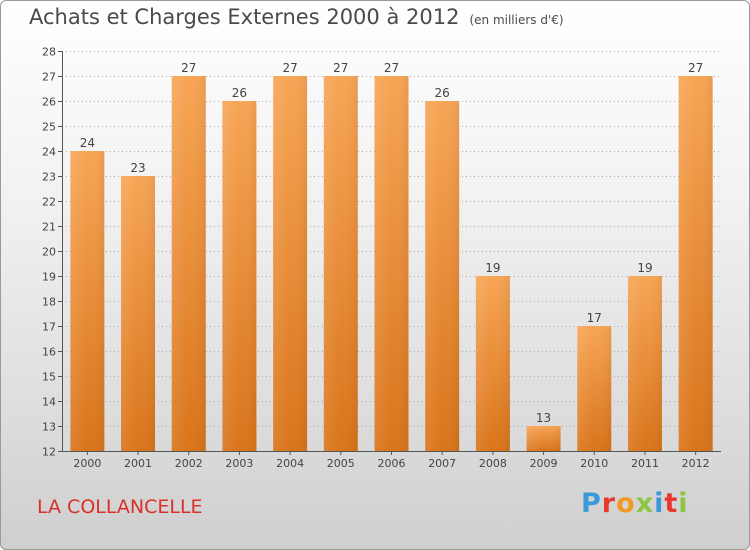  I want to click on data-label: 17, so click(594, 318).